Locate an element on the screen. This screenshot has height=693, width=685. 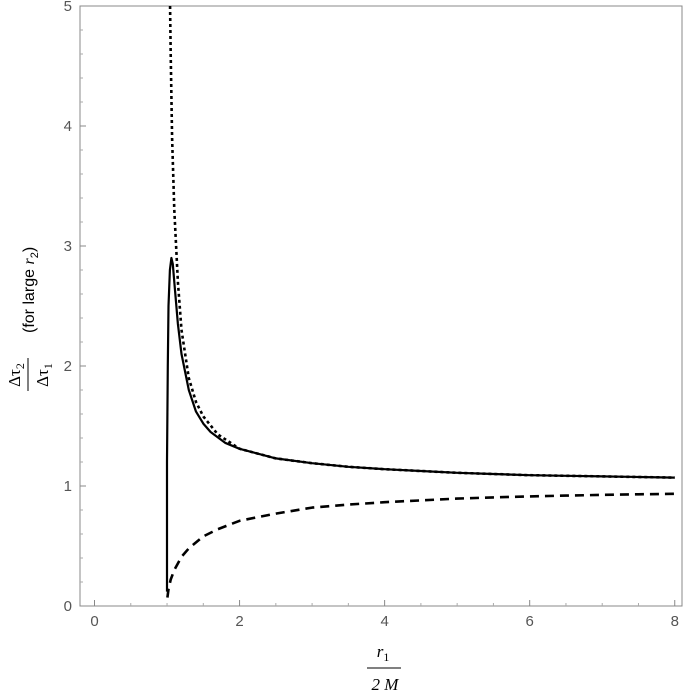
y-tick-label: 4 is located at coordinates (68, 126).